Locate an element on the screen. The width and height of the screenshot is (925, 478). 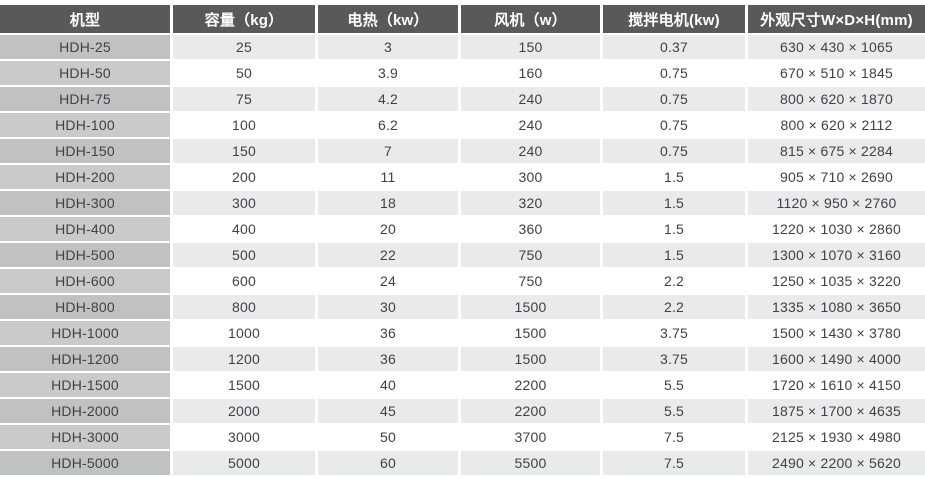
cell-model: HDH-300 is located at coordinates (85, 203).